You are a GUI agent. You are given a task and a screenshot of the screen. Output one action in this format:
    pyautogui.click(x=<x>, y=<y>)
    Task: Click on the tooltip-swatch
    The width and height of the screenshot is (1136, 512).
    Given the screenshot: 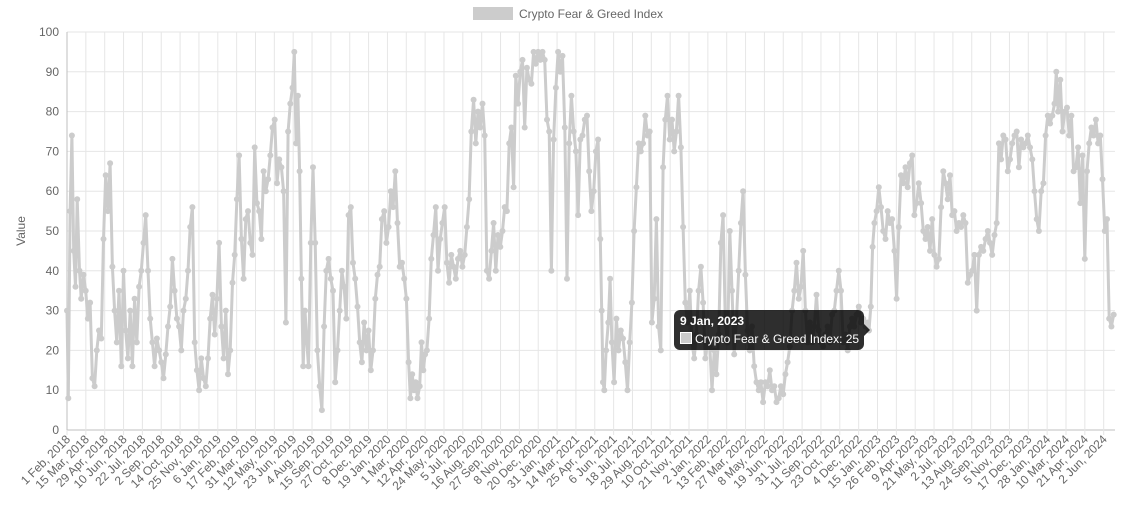 What is the action you would take?
    pyautogui.click(x=686, y=338)
    